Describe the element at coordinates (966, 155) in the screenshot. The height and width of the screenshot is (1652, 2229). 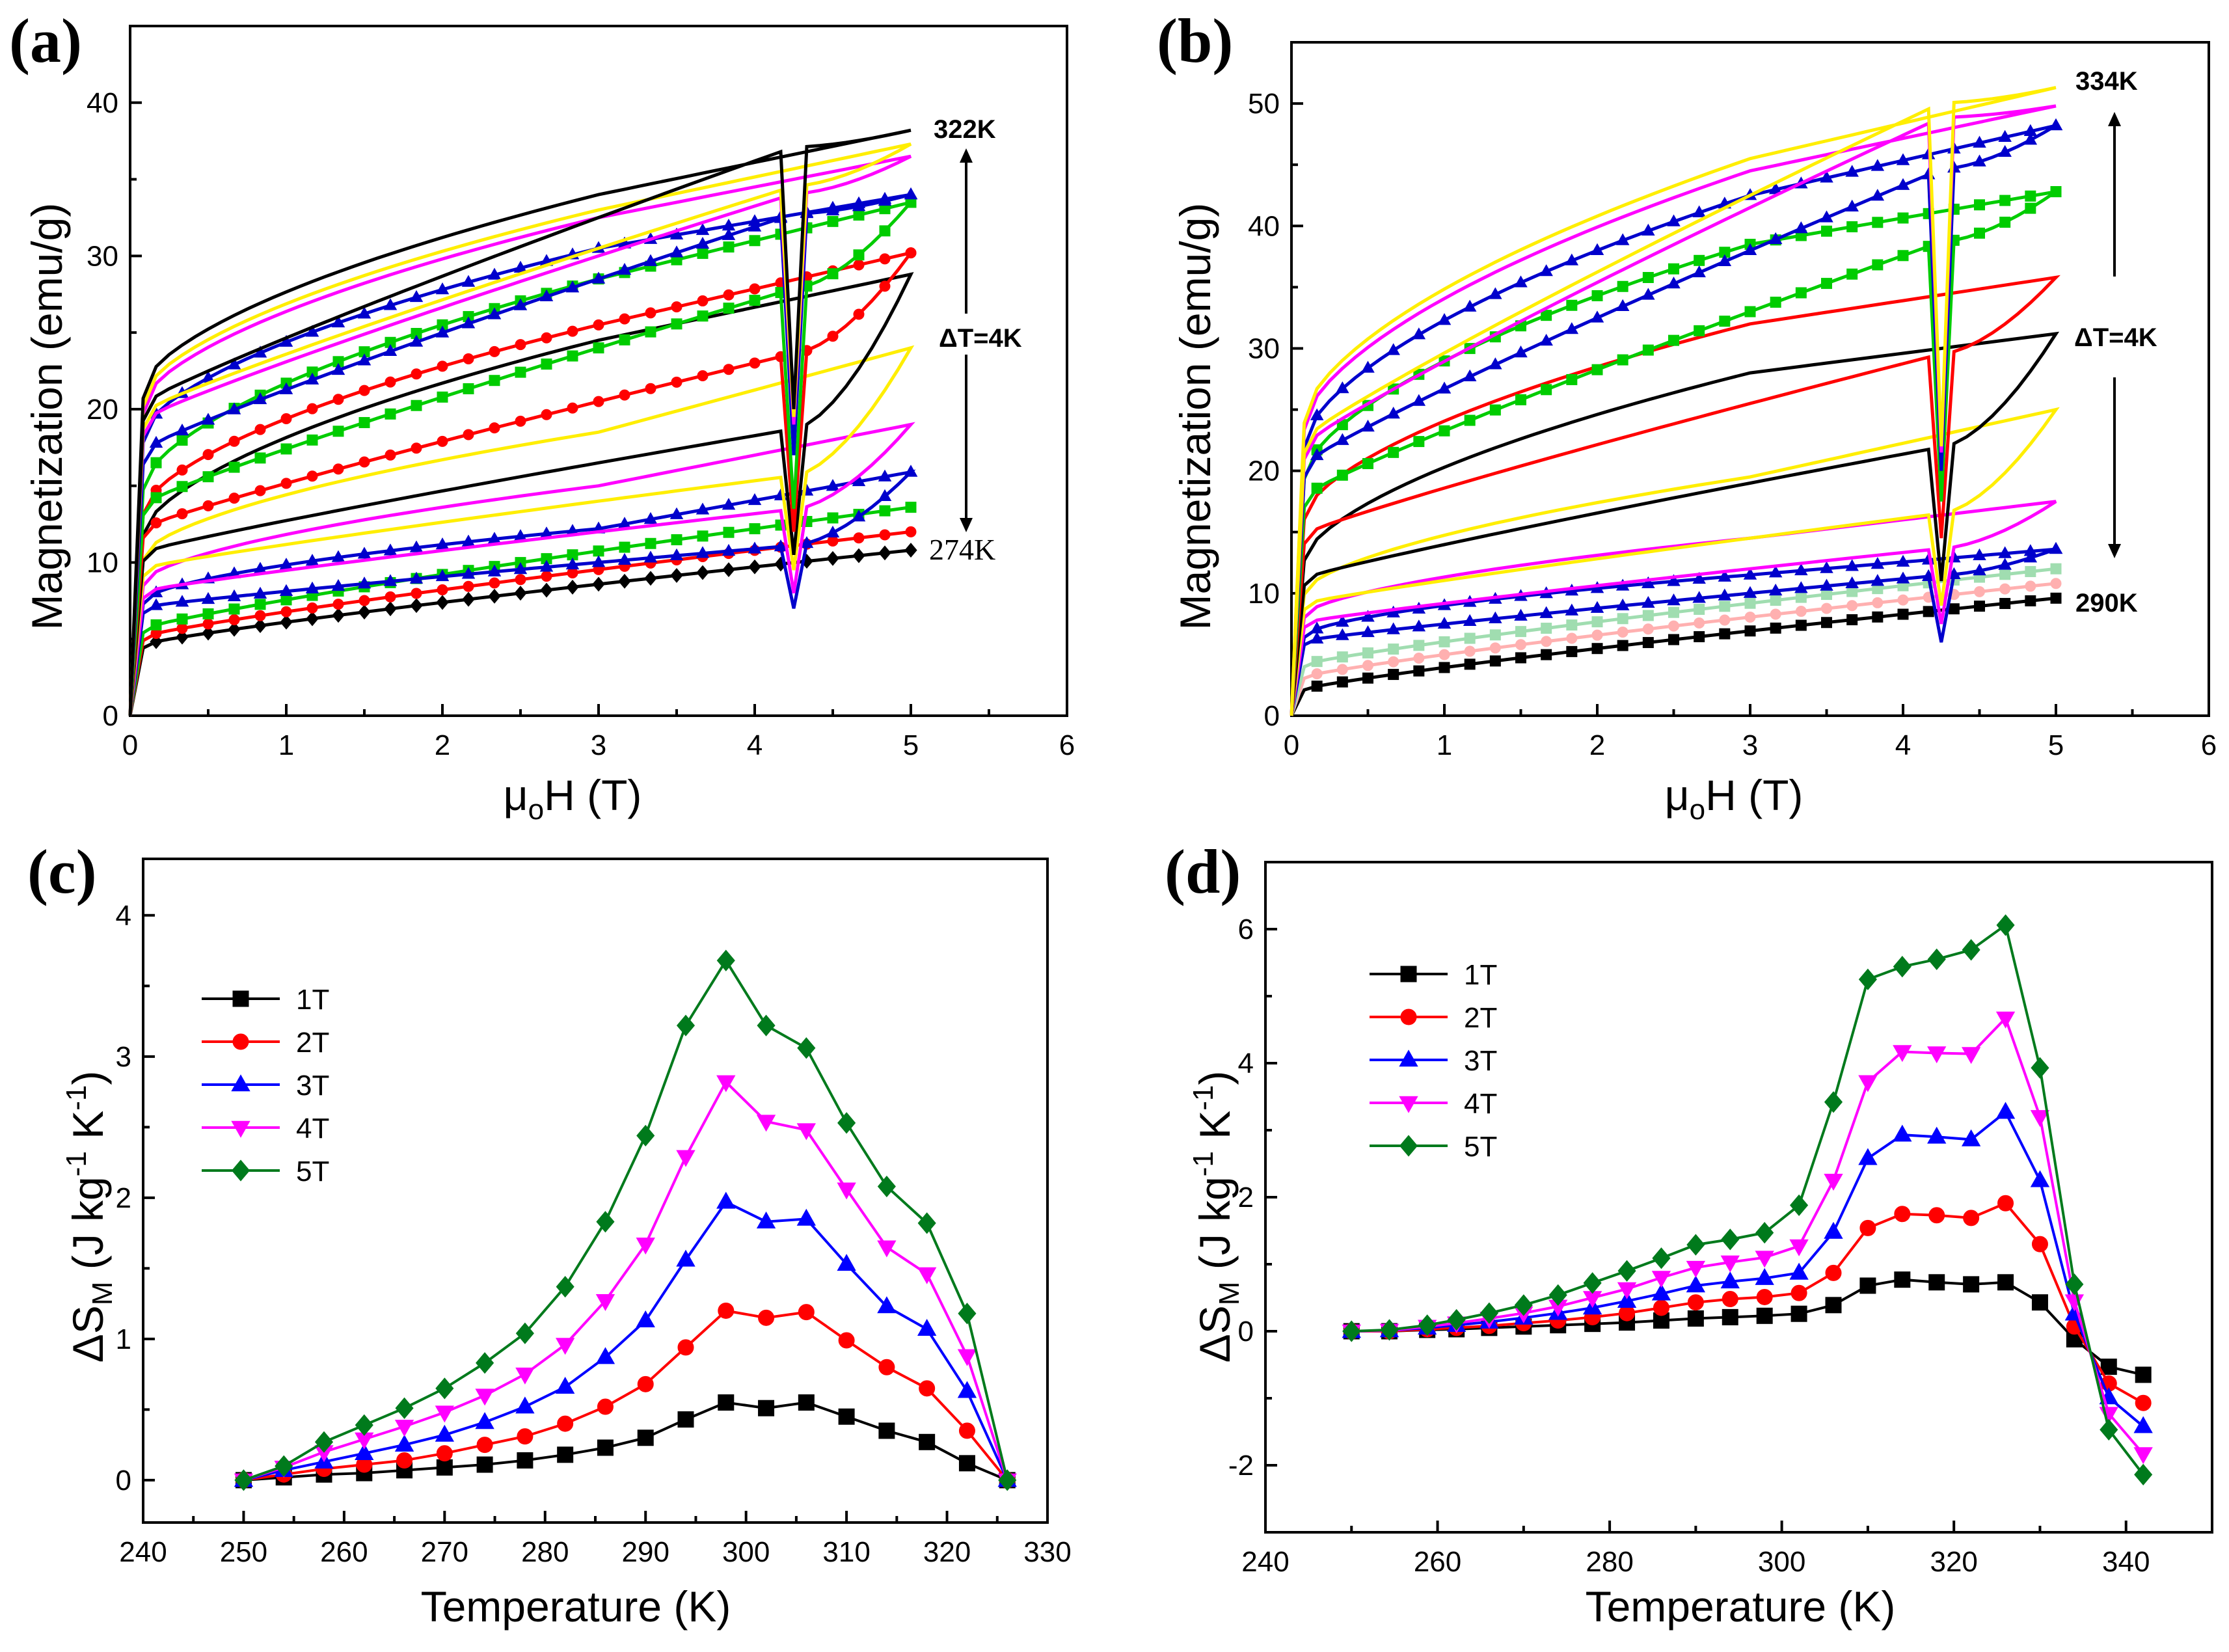
I see `arrowhead-up-a` at that location.